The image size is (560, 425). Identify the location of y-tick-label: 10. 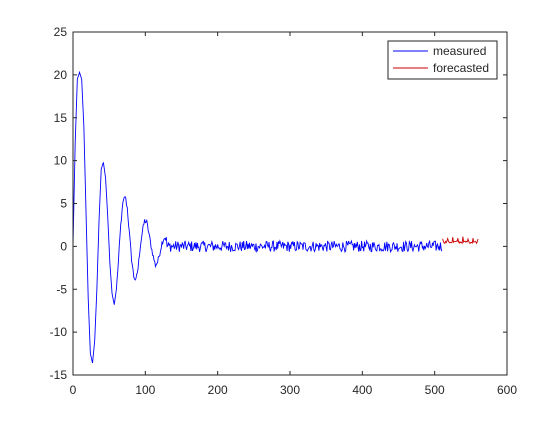
(61, 161).